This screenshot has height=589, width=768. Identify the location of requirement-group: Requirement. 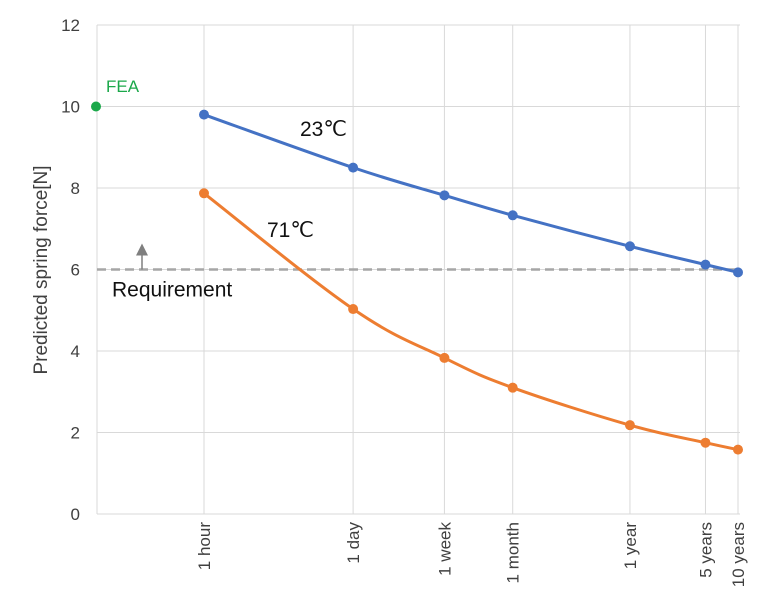
(418, 272).